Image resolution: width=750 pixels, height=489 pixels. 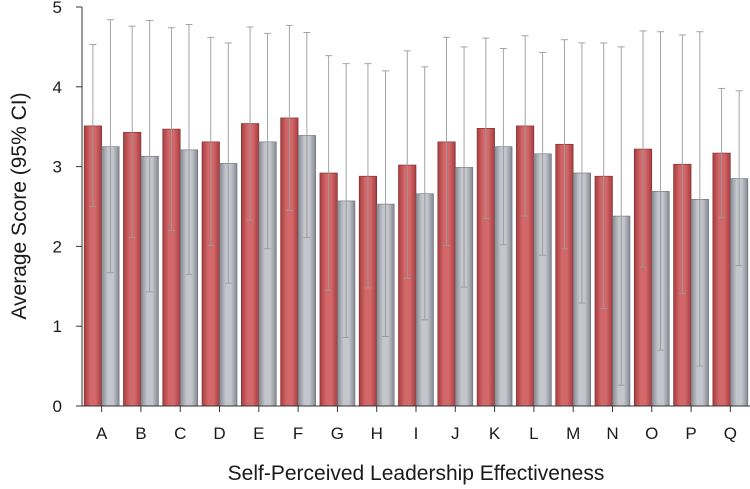 What do you see at coordinates (298, 433) in the screenshot?
I see `x-tick-label-F: F` at bounding box center [298, 433].